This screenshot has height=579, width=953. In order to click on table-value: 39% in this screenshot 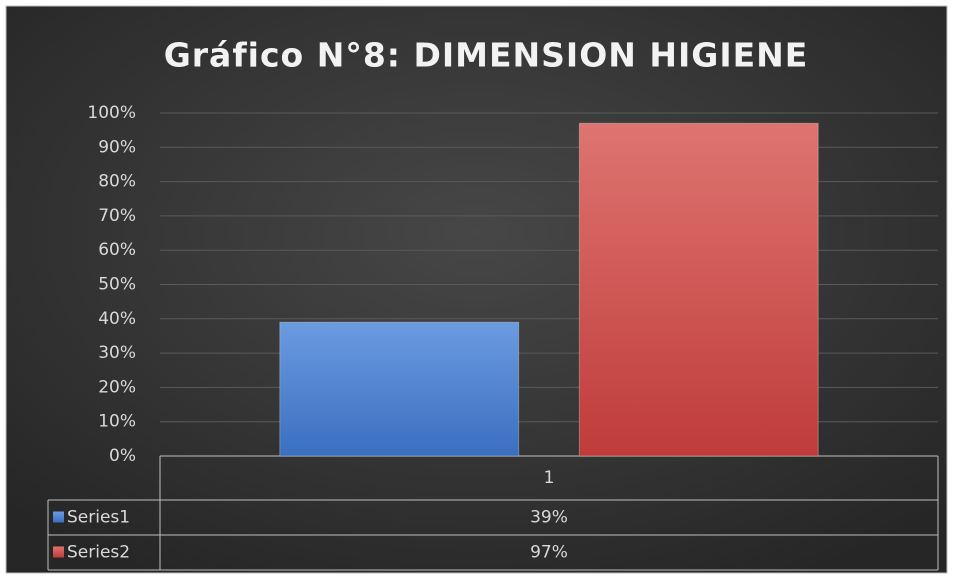, I will do `click(549, 518)`.